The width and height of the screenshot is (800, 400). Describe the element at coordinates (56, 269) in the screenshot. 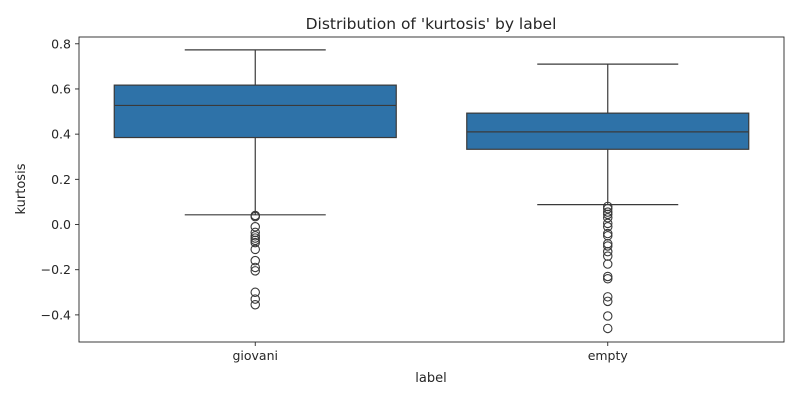

I see `y-tick-label: −0.2` at that location.